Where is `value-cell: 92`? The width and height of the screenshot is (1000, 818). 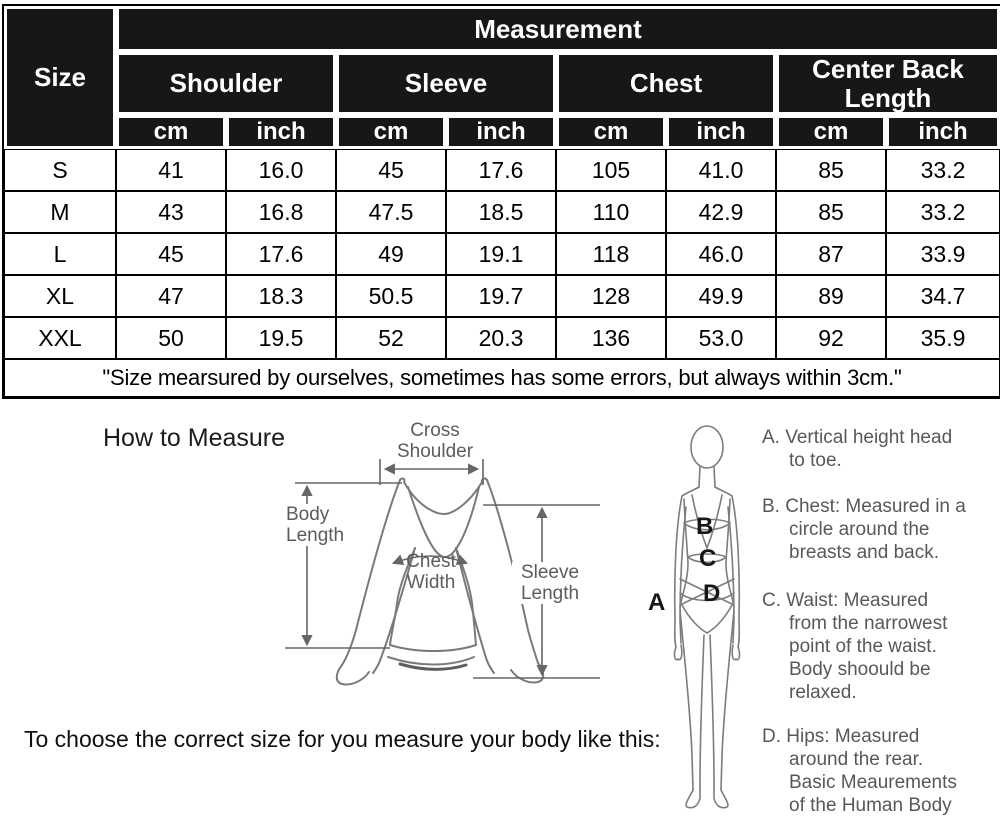
value-cell: 92 is located at coordinates (831, 338).